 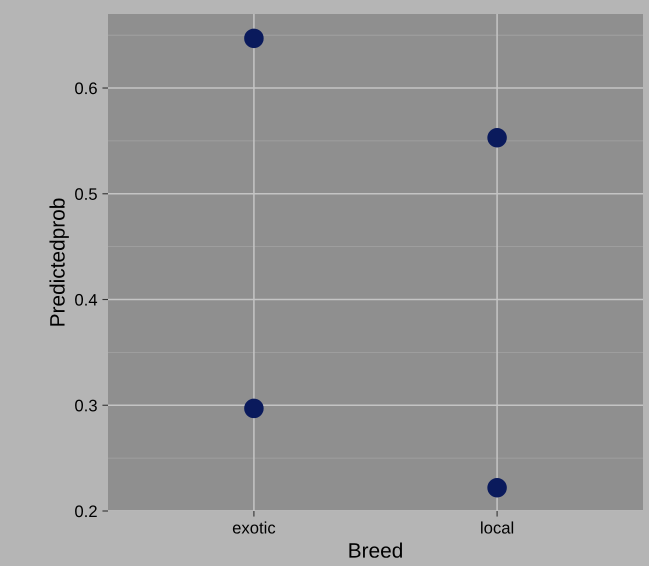 What do you see at coordinates (59, 262) in the screenshot?
I see `y-axis-title: Predictedprob` at bounding box center [59, 262].